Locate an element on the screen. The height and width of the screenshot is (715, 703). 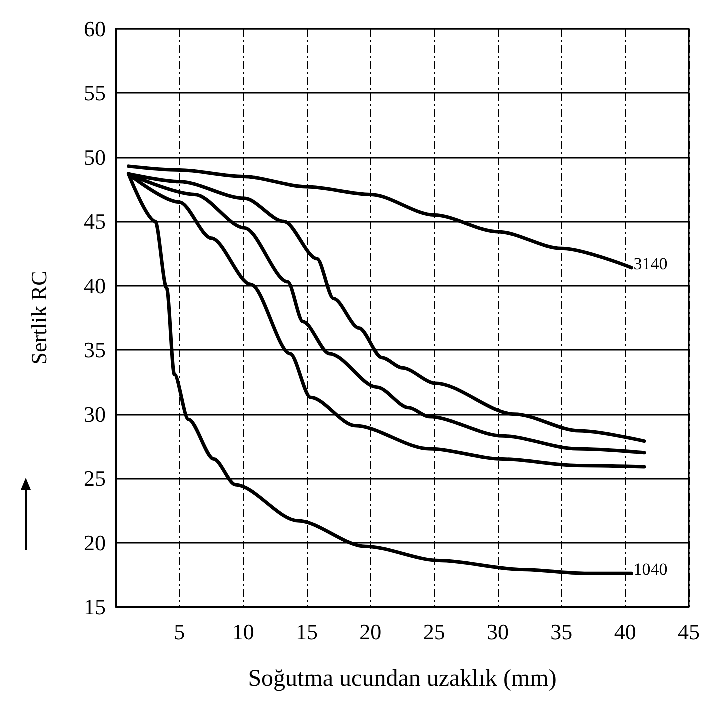
y-tick-label: 25 is located at coordinates (95, 479).